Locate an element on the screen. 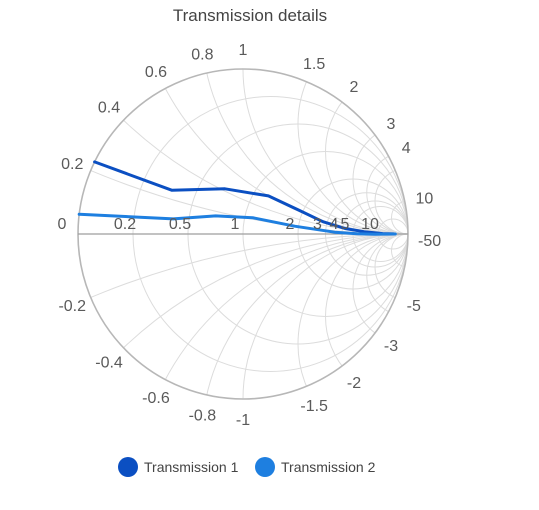  series-layer is located at coordinates (237, 198).